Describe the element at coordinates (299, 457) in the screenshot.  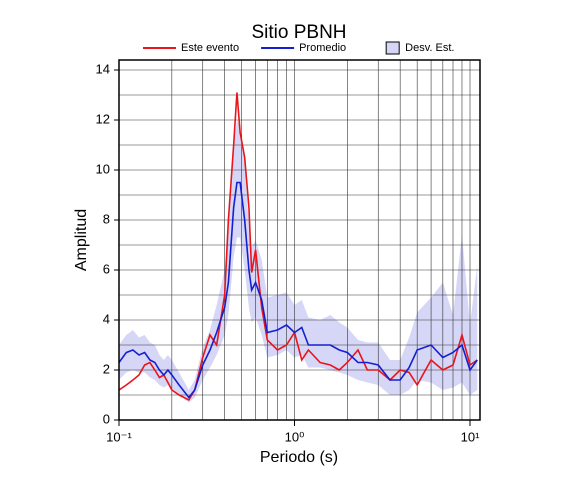
I see `x-axis-label: Periodo (s)` at that location.